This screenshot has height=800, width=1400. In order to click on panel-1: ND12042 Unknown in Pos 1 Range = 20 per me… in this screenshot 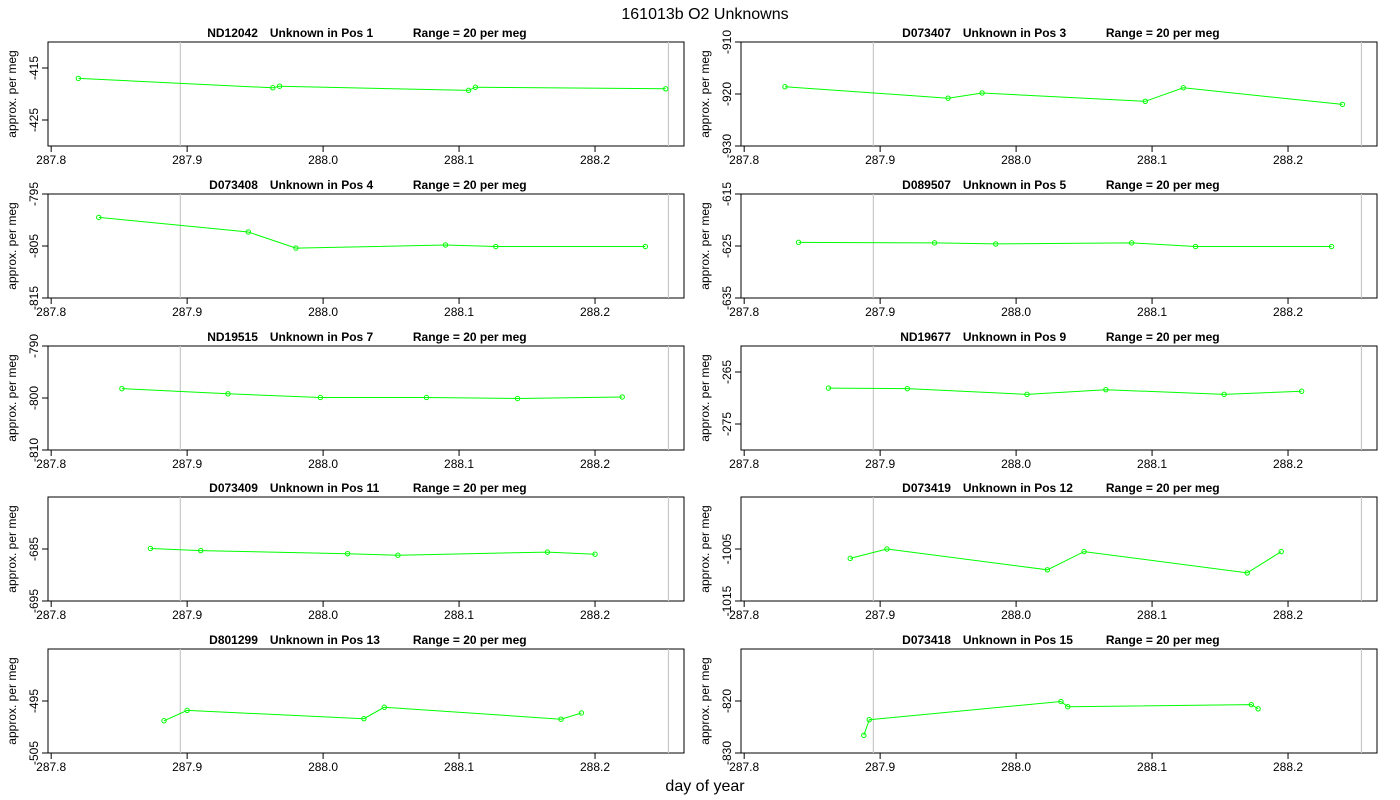, I will do `click(345, 96)`.